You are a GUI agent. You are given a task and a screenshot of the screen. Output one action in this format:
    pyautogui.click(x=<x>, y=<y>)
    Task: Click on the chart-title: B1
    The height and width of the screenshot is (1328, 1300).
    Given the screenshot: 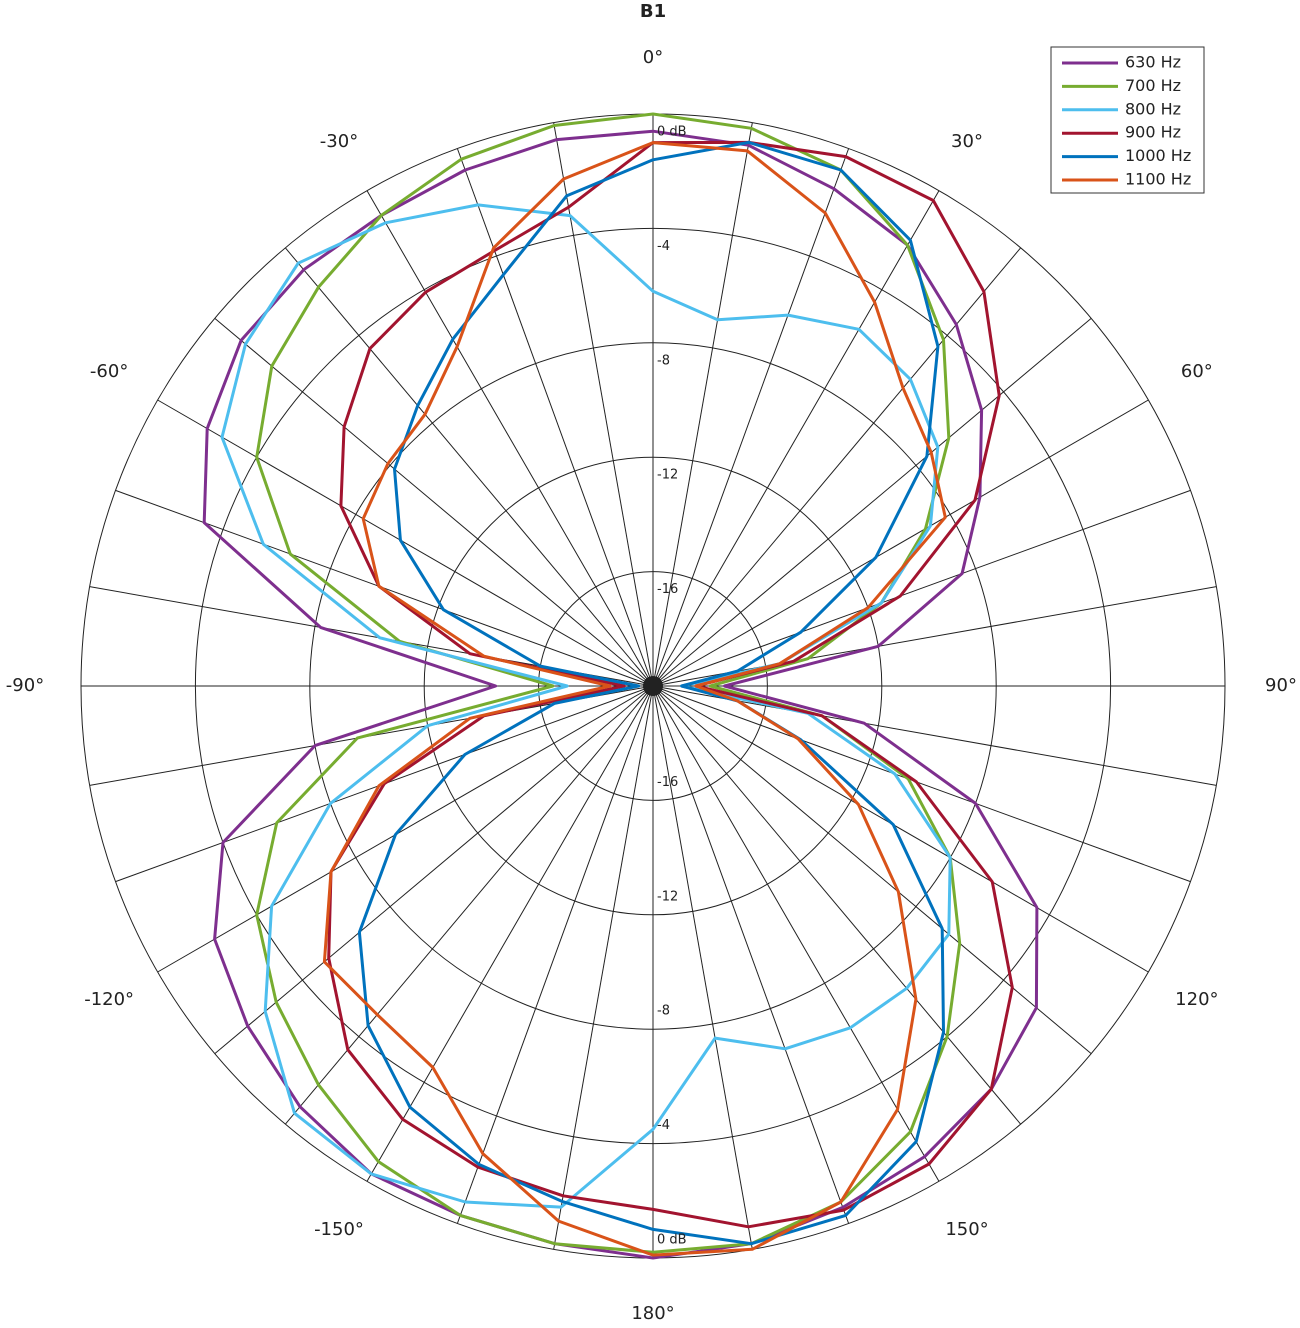 What is the action you would take?
    pyautogui.click(x=653, y=11)
    